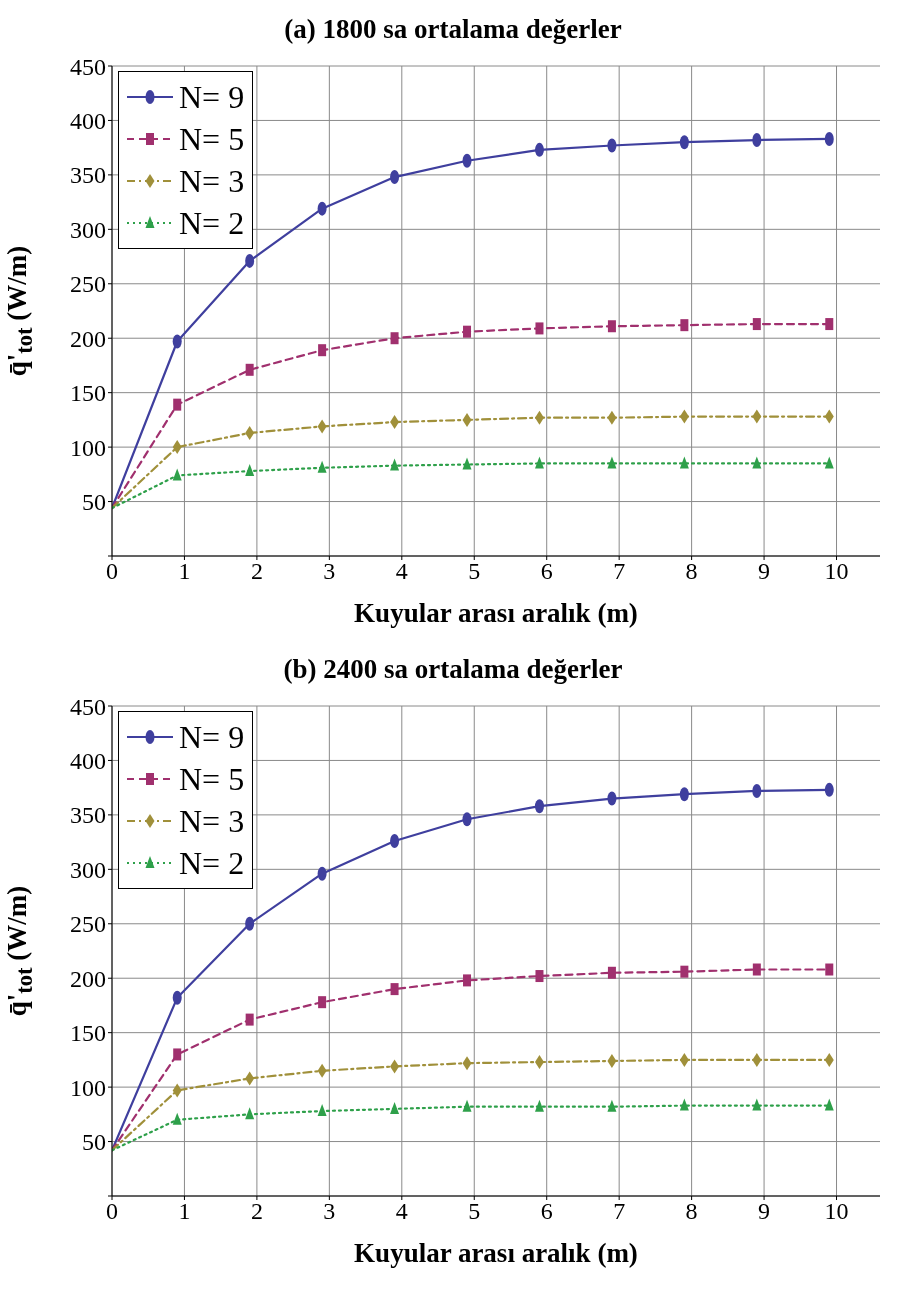  Describe the element at coordinates (453, 669) in the screenshot. I see `chart-title: (b) 2400 sa ortalama değerler` at that location.